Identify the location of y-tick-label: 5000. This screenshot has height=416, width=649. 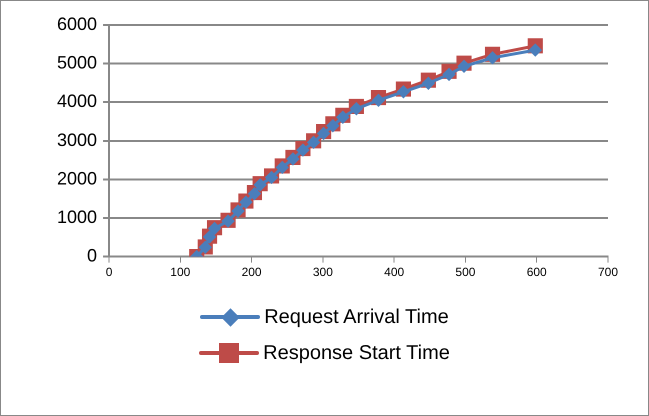
(77, 62).